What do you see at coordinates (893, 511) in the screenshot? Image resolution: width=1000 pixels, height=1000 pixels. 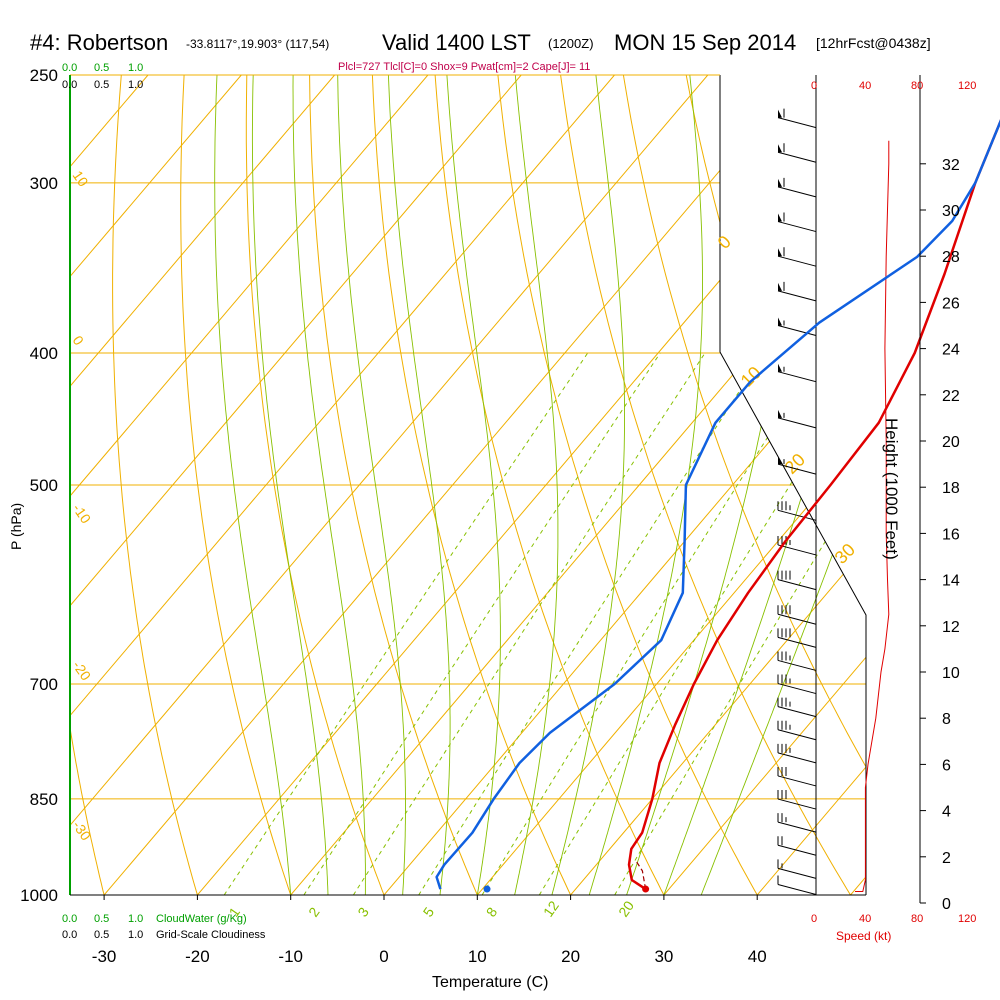 I see `speed-scale: 0 40 80 120 0 40 80 120 Speed (kt)` at bounding box center [893, 511].